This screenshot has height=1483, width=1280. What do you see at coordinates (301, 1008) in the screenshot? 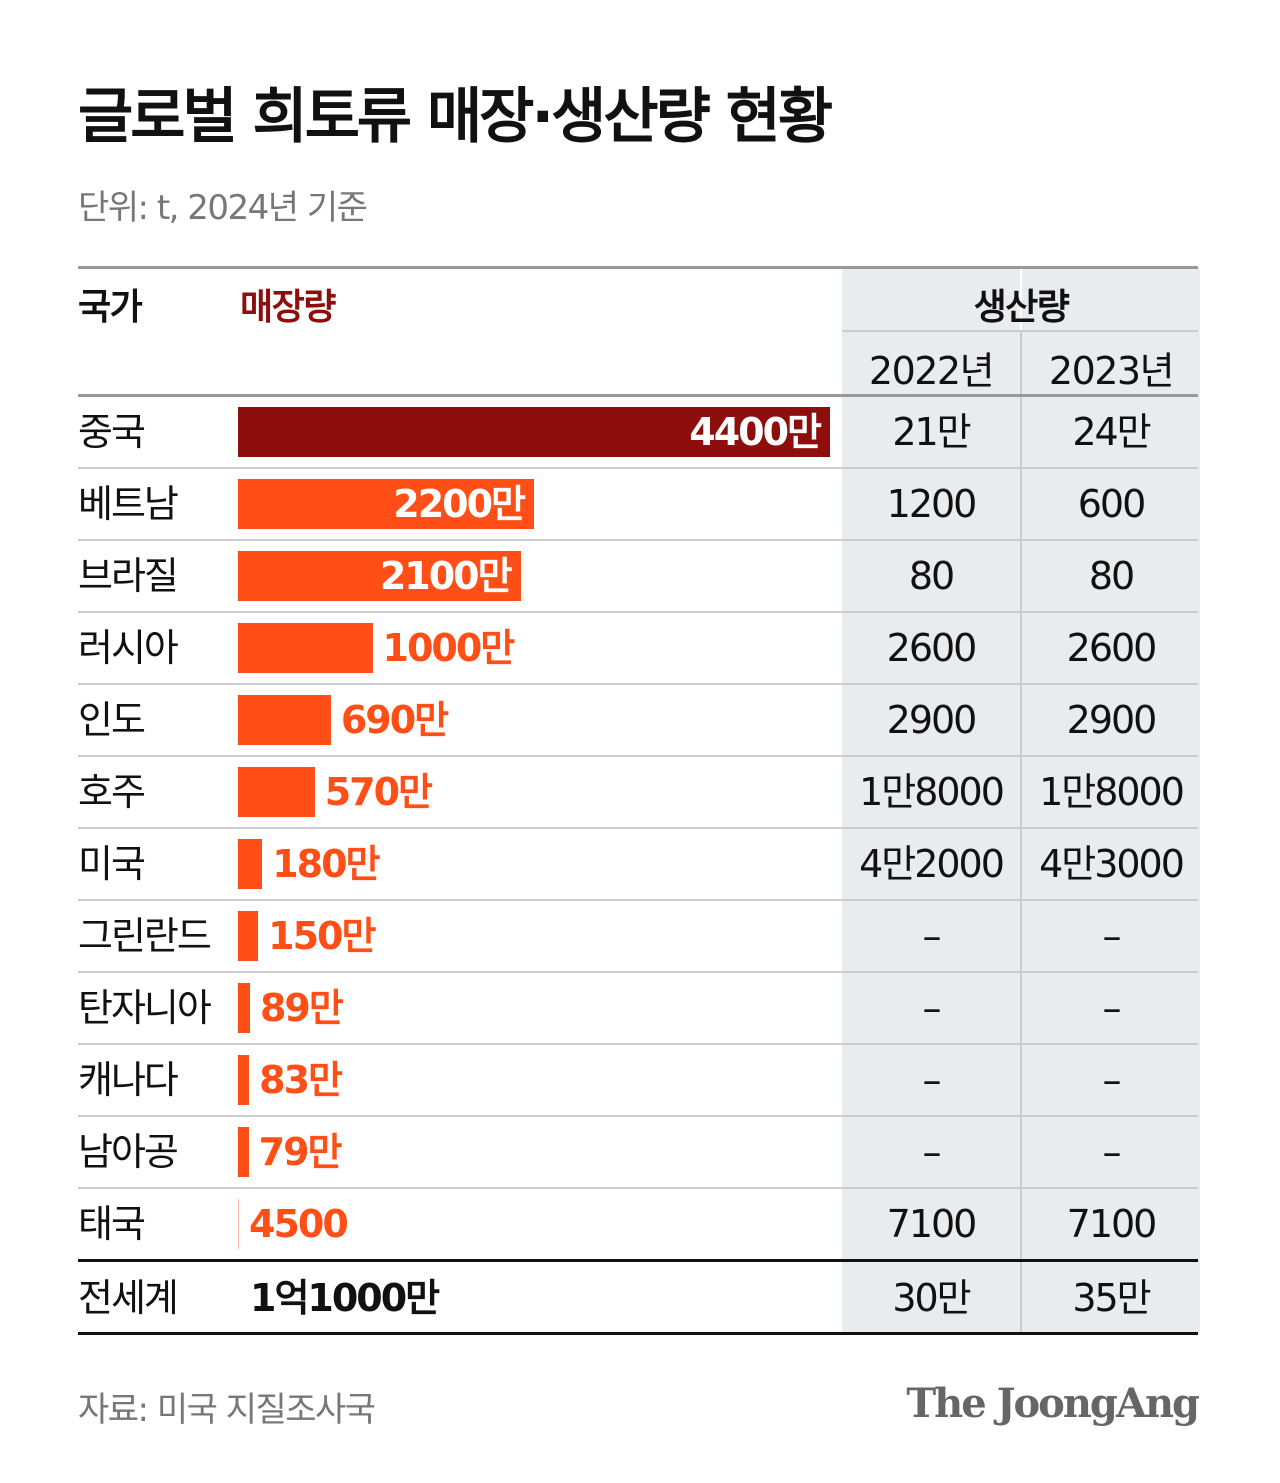
I see `reserves-value-label: 89만` at bounding box center [301, 1008].